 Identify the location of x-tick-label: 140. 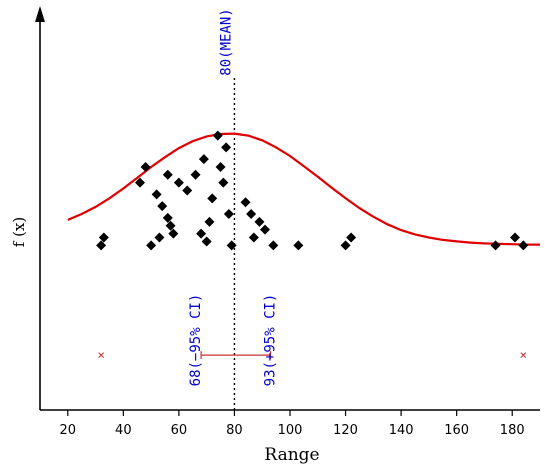
(401, 430).